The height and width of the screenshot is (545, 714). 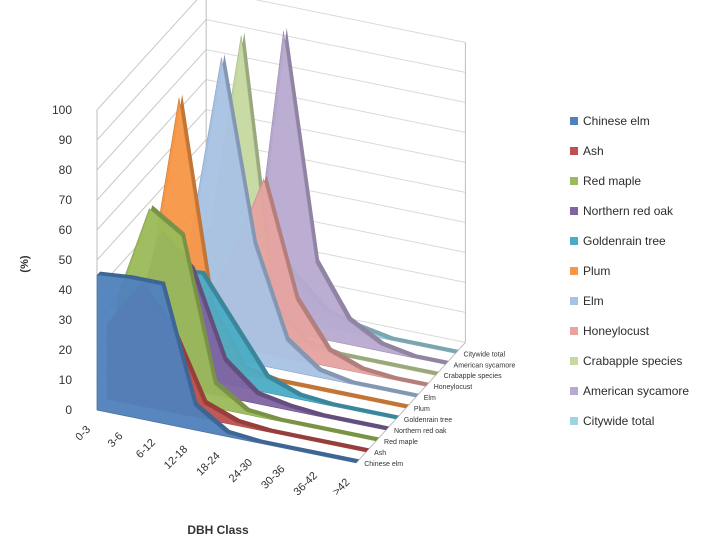 I want to click on depth-tick-label: Chinese elm, so click(x=383, y=464).